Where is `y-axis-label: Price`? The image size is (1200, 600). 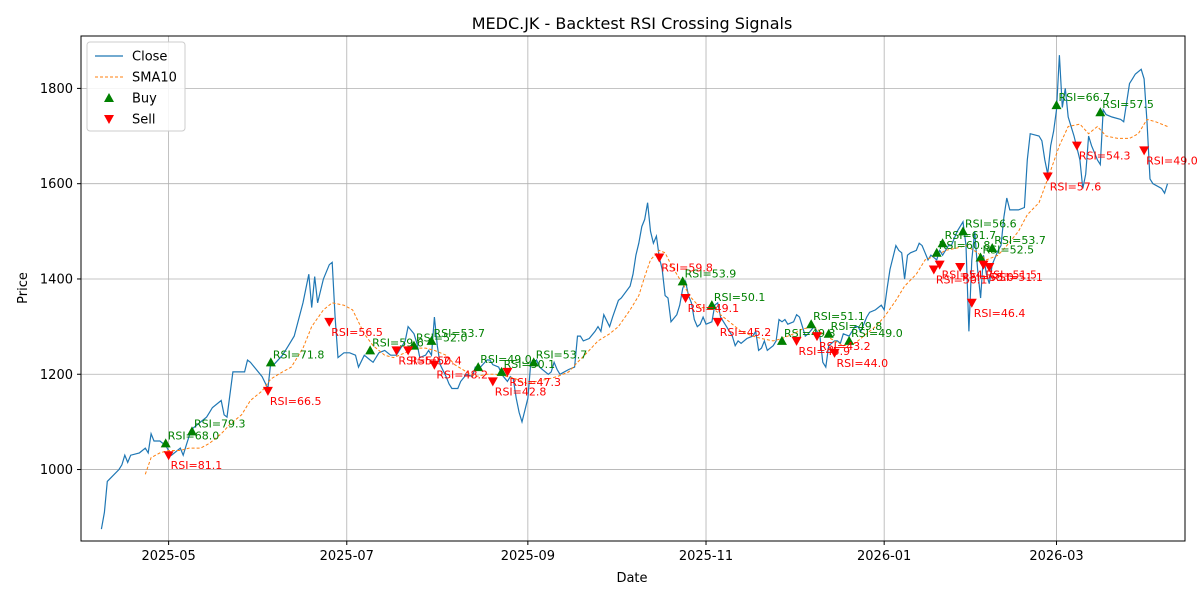
y-axis-label: Price is located at coordinates (23, 288).